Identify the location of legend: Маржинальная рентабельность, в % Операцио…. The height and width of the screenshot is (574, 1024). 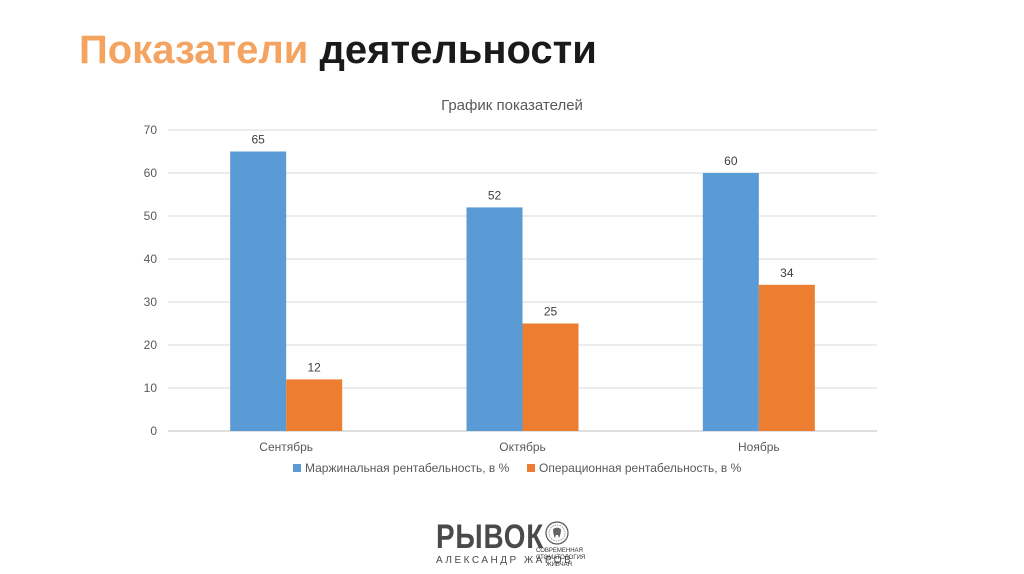
(517, 468).